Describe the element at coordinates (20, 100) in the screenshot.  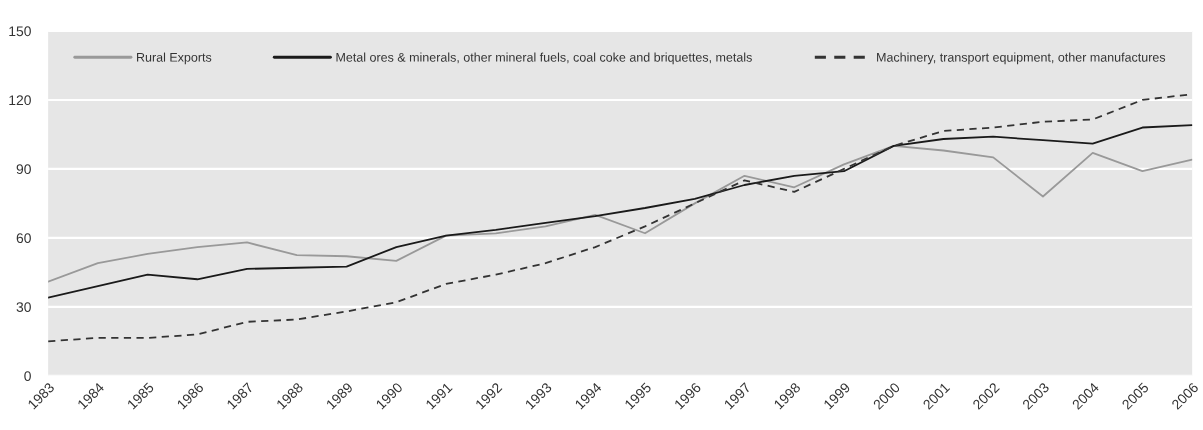
I see `y-tick-label: 120` at that location.